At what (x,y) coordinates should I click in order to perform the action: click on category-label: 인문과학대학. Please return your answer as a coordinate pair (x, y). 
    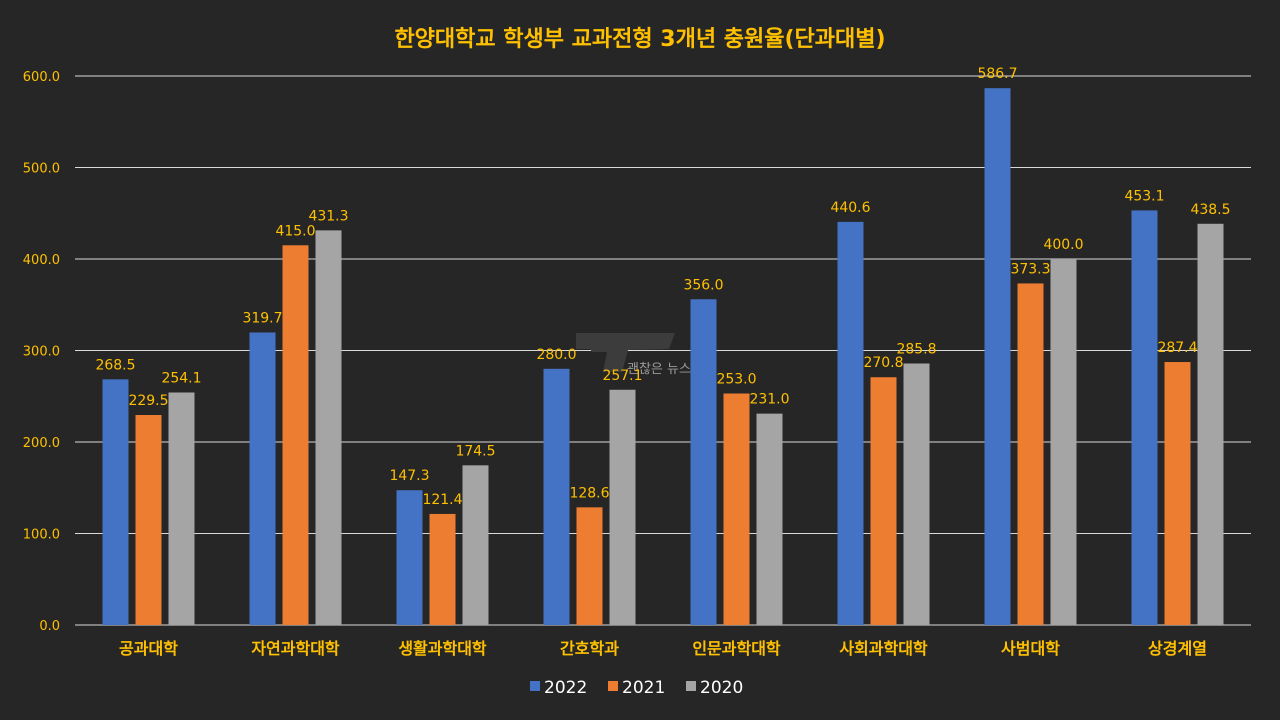
    Looking at the image, I should click on (736, 648).